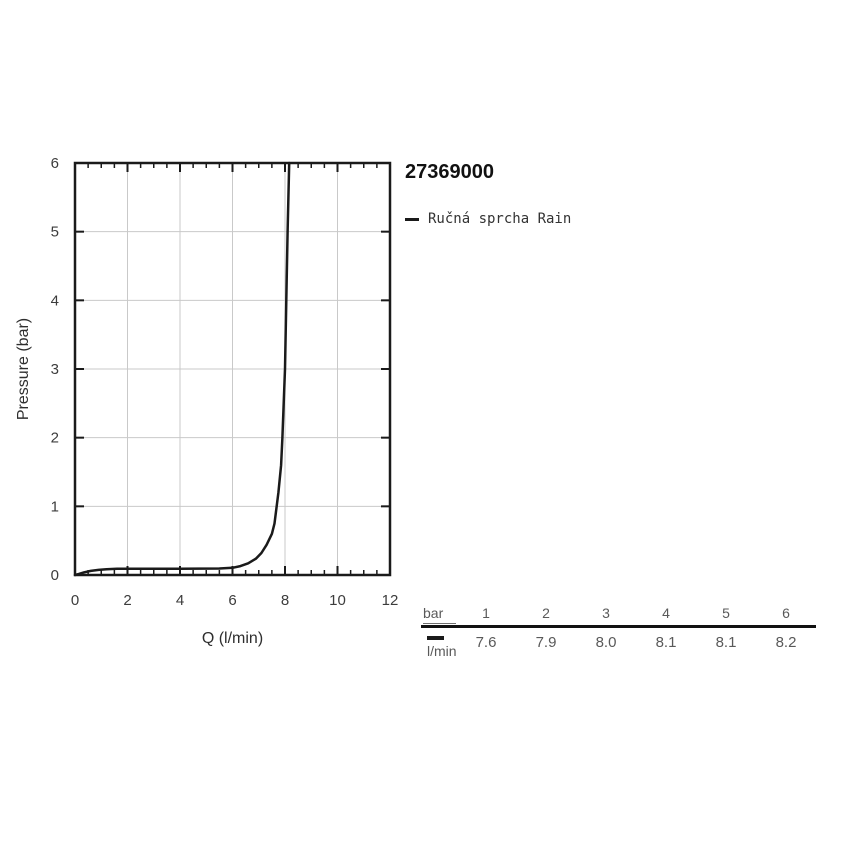 This screenshot has width=845, height=845. I want to click on table-header-cell: 1, so click(486, 613).